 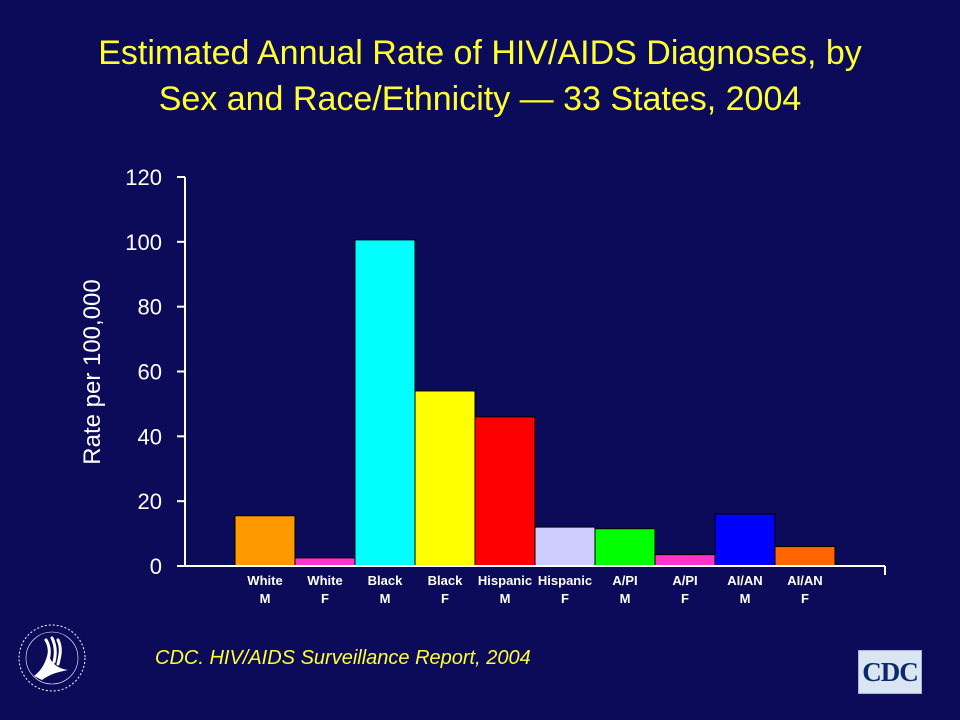 I want to click on chart-title-line-2: Sex and Race/Ethnicity — 33 States, 2004, so click(x=480, y=99).